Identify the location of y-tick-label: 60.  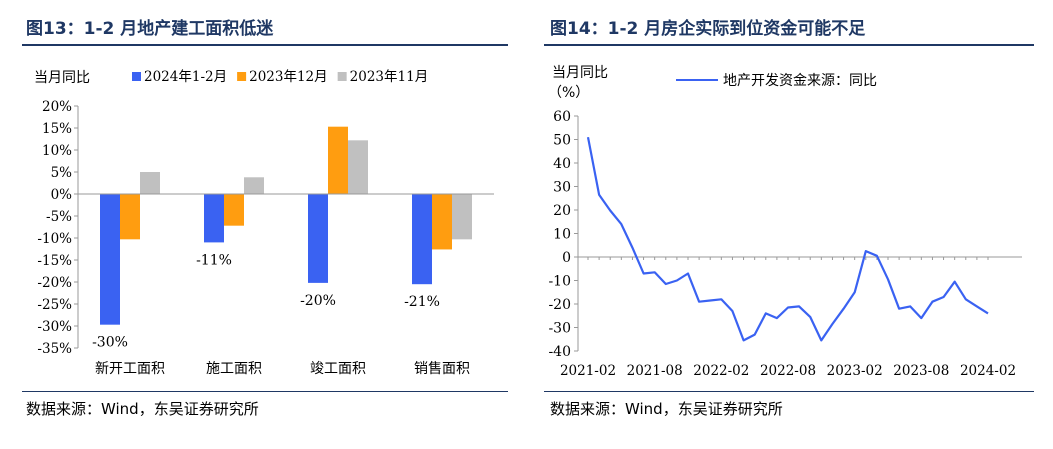
(562, 117).